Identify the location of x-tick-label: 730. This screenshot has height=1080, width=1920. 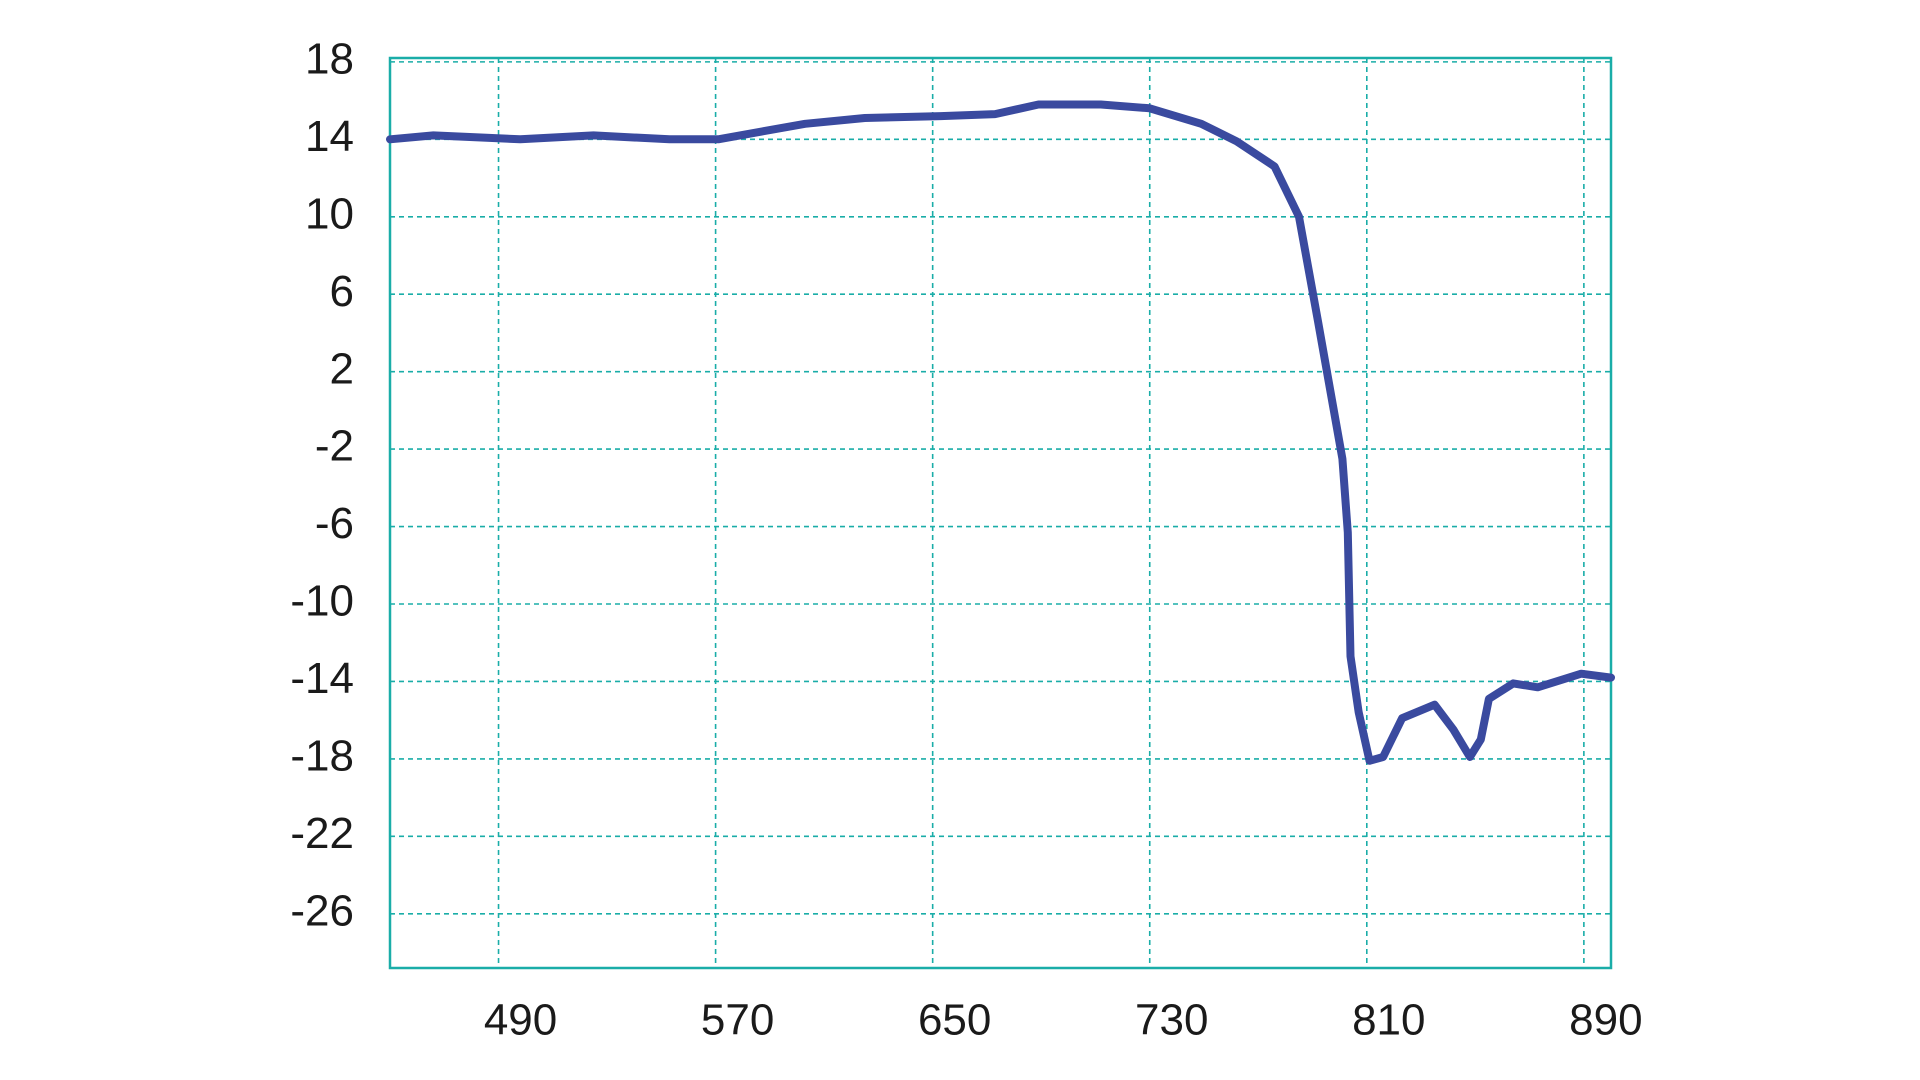
(1171, 1020).